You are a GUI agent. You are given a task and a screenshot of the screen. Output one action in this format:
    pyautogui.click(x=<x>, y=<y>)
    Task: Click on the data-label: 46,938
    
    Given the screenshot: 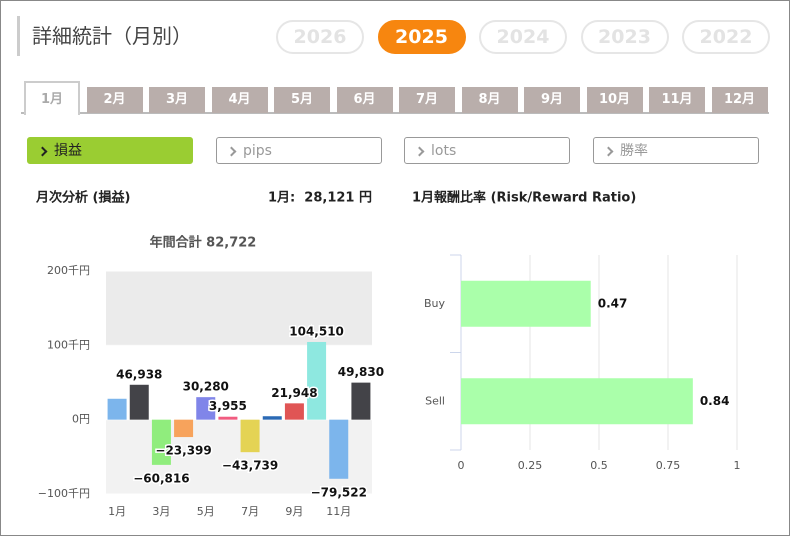 What is the action you would take?
    pyautogui.click(x=139, y=374)
    